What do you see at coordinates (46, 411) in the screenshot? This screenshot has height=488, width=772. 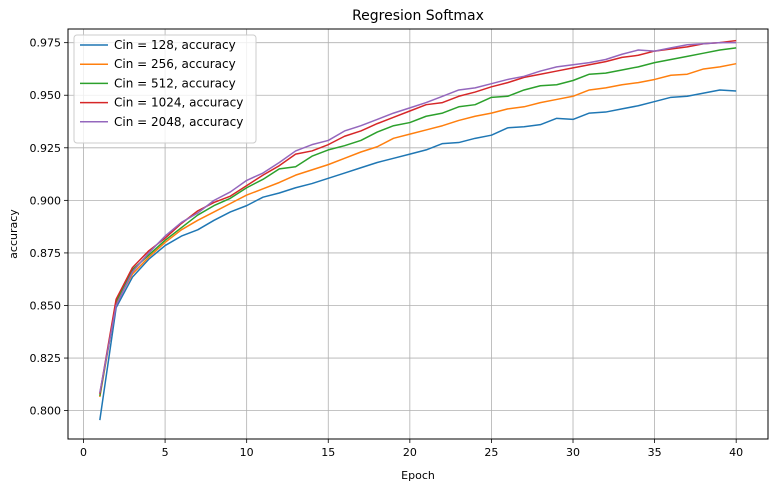 I see `y-tick-label: 0.800` at bounding box center [46, 411].